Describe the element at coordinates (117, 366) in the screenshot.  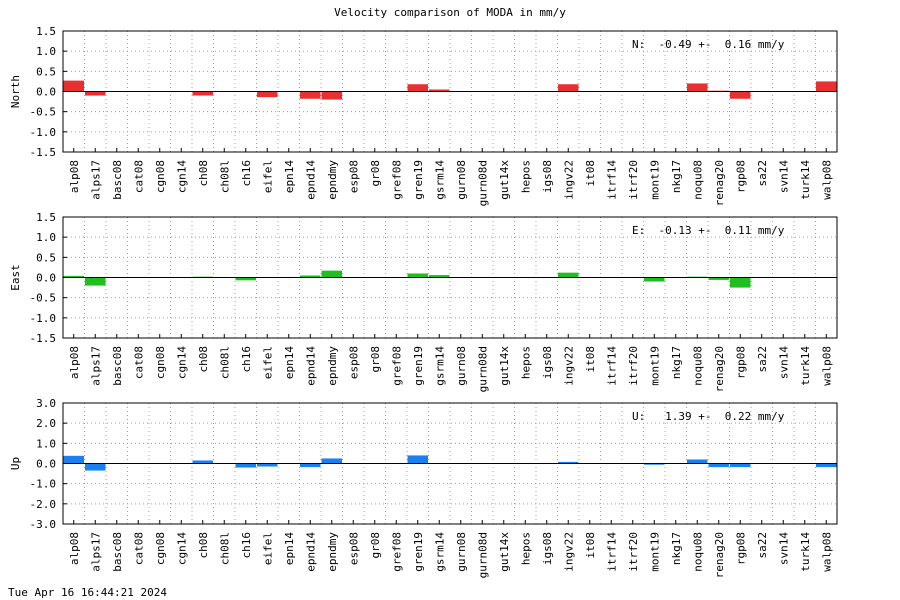
I see `x-tick-label: basc08` at that location.